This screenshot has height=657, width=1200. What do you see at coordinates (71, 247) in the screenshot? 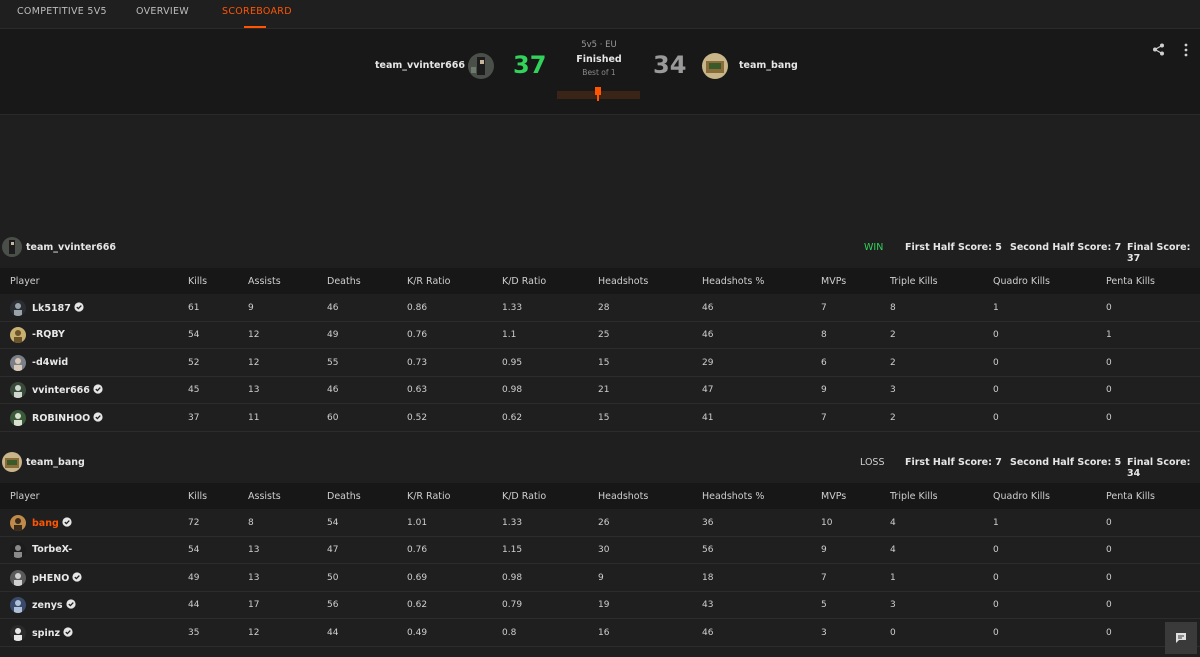
I see `team1-summary-name: team_vvinter666` at bounding box center [71, 247].